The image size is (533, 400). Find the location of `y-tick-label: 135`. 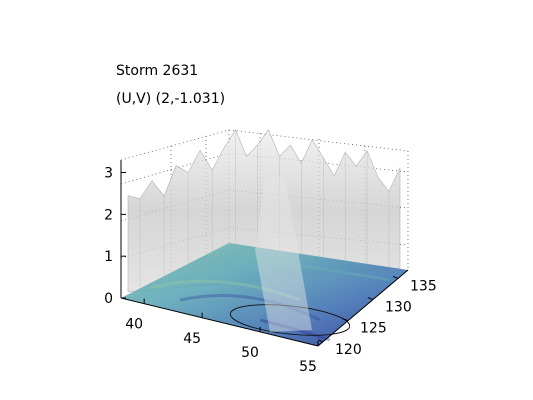

y-tick-label: 135 is located at coordinates (423, 286).